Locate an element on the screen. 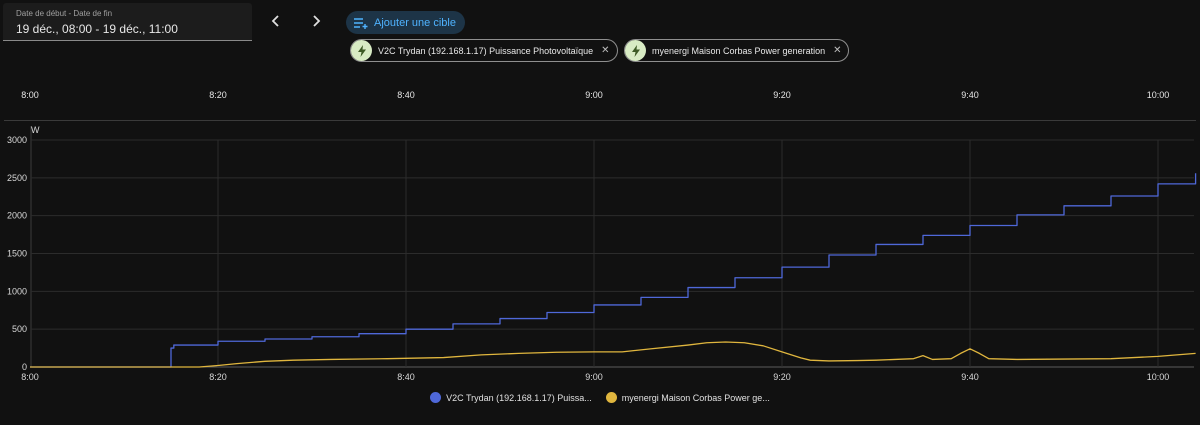 This screenshot has width=1200, height=425. chevron-right-icon is located at coordinates (317, 21).